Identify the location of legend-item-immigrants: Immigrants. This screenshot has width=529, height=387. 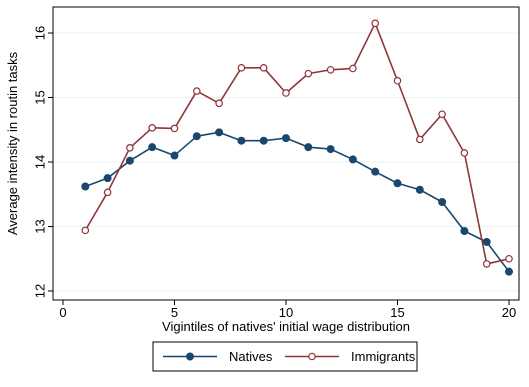
(350, 356).